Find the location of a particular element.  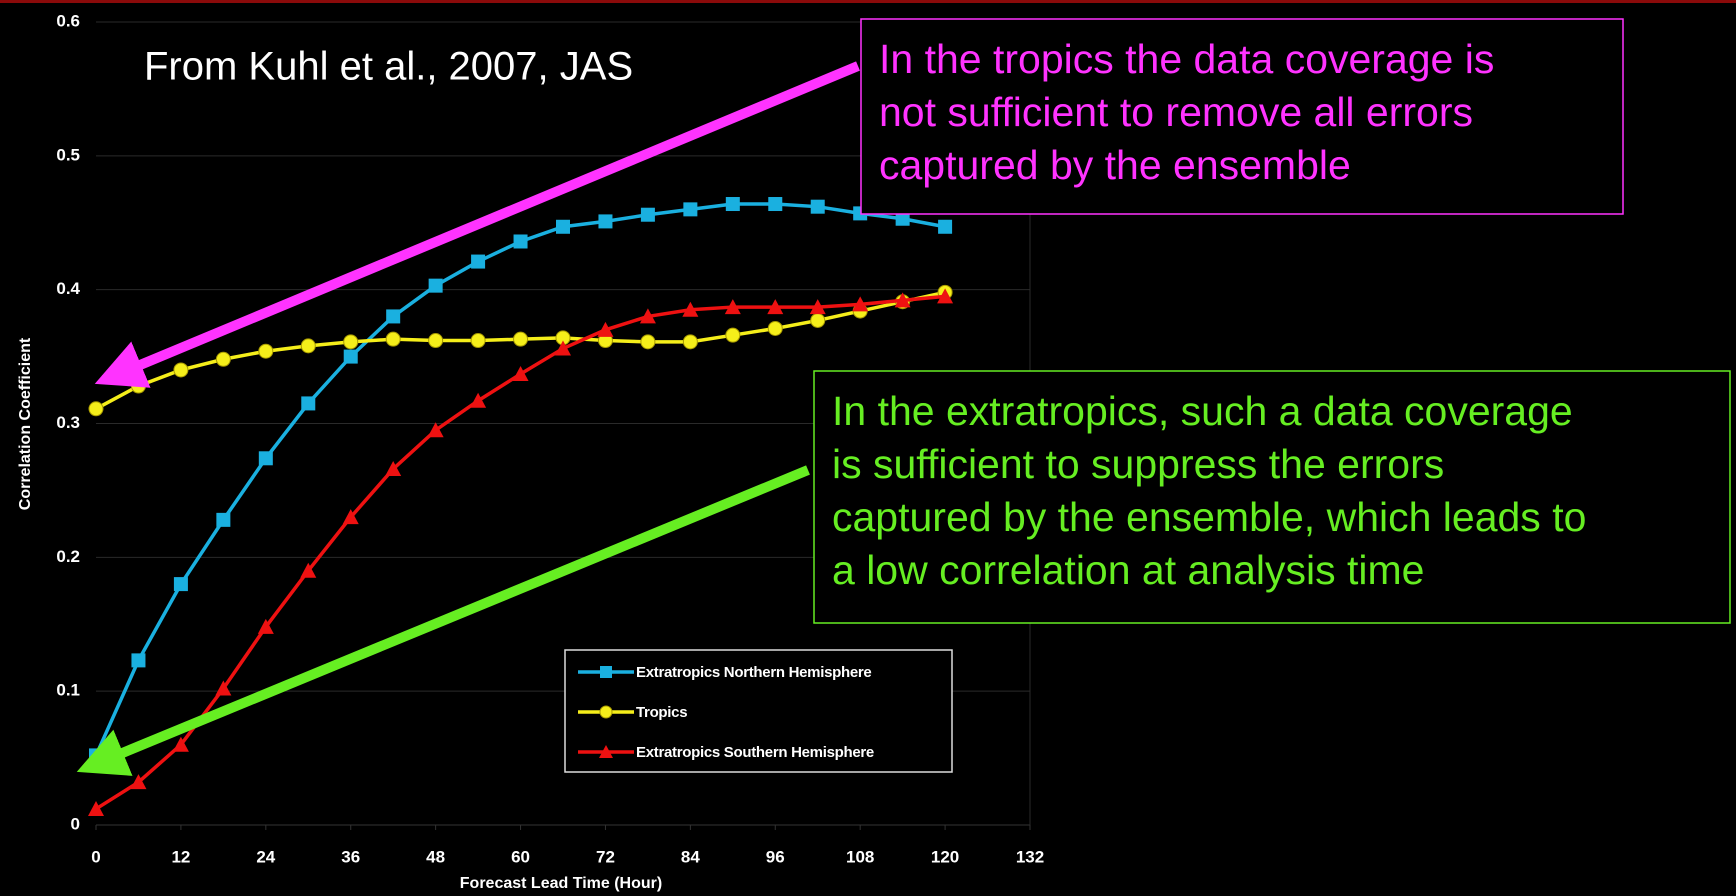

y-tick-label: 0.1 is located at coordinates (68, 690).